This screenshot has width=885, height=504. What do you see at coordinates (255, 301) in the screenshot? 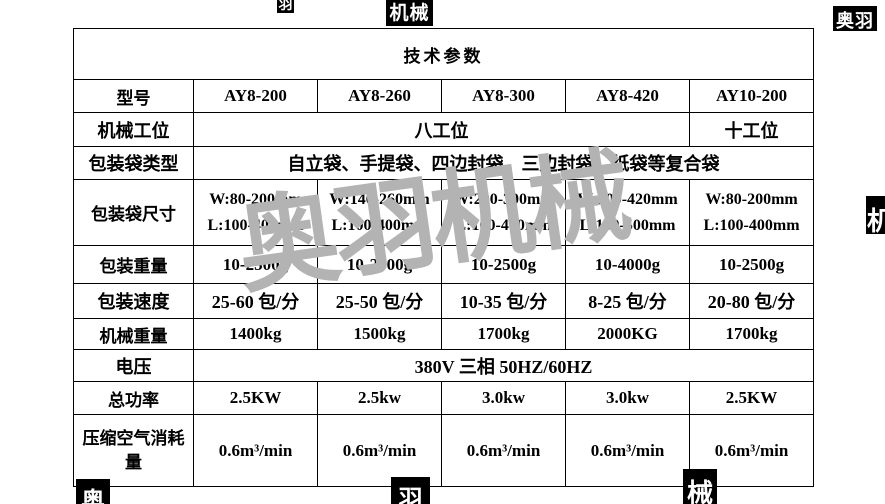
I see `cell-pack-speed-1: 25-60 包/分` at bounding box center [255, 301].